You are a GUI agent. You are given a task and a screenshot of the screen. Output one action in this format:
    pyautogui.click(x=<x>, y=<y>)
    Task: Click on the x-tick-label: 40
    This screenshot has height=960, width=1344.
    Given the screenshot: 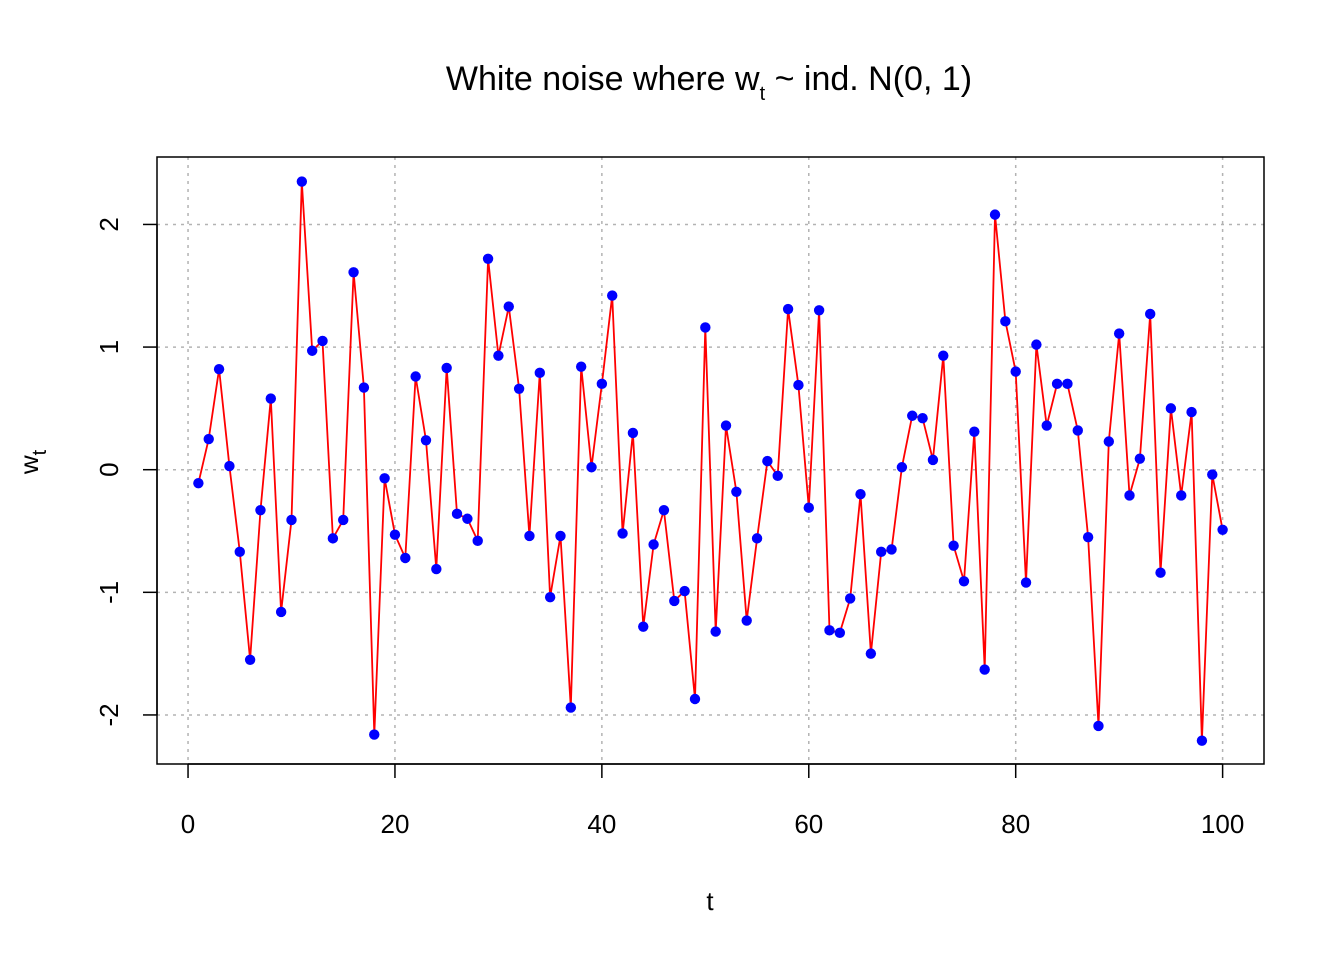 What is the action you would take?
    pyautogui.click(x=601, y=824)
    